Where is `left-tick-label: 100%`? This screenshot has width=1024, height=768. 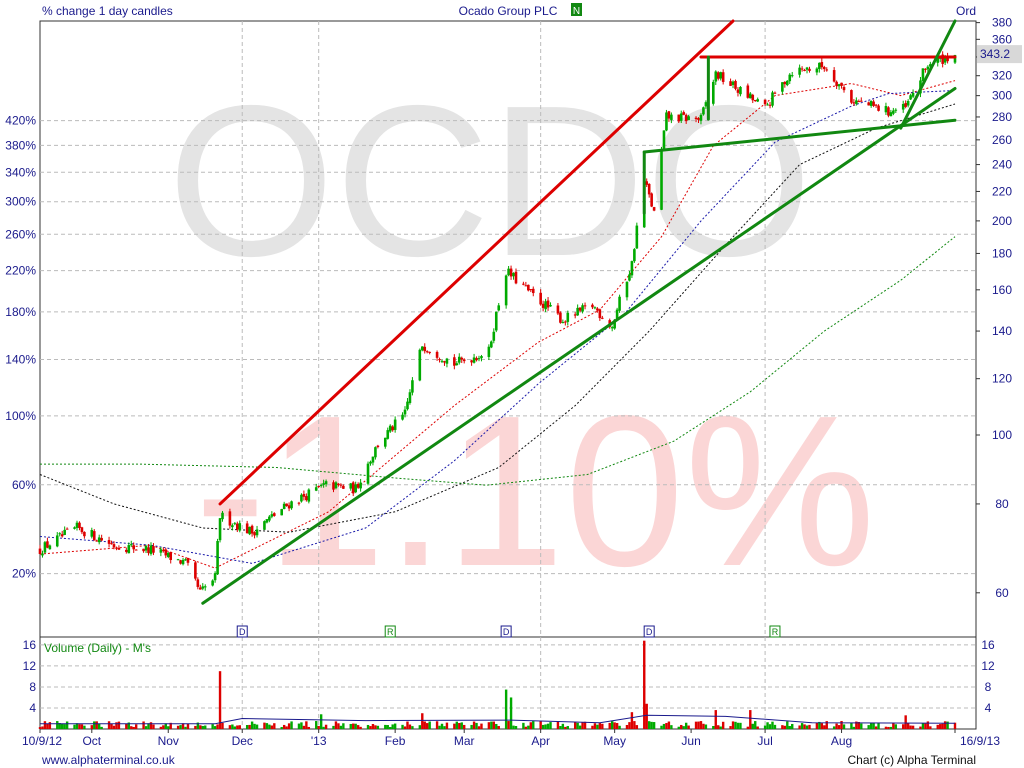 left-tick-label: 100% is located at coordinates (20, 416).